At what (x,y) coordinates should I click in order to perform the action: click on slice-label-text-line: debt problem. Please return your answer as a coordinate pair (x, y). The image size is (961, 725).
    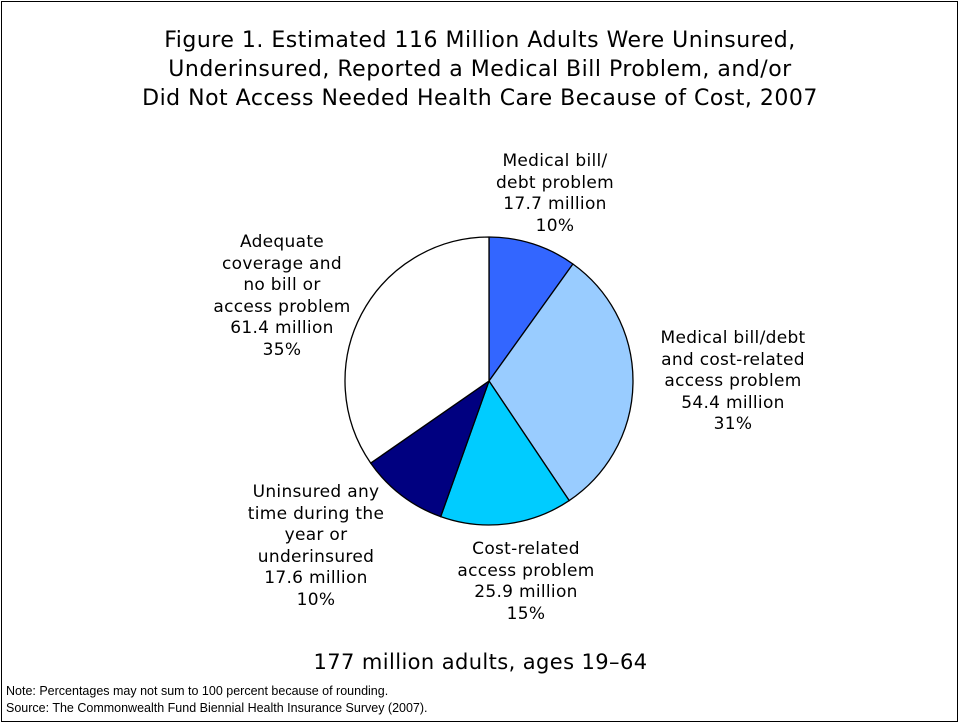
    Looking at the image, I should click on (555, 182).